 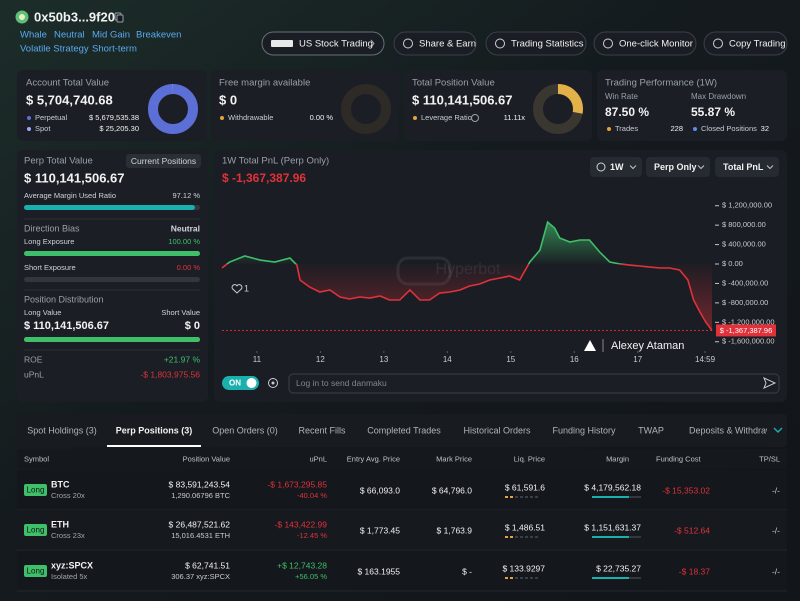 What do you see at coordinates (497, 430) in the screenshot?
I see `tab: Historical Orders` at bounding box center [497, 430].